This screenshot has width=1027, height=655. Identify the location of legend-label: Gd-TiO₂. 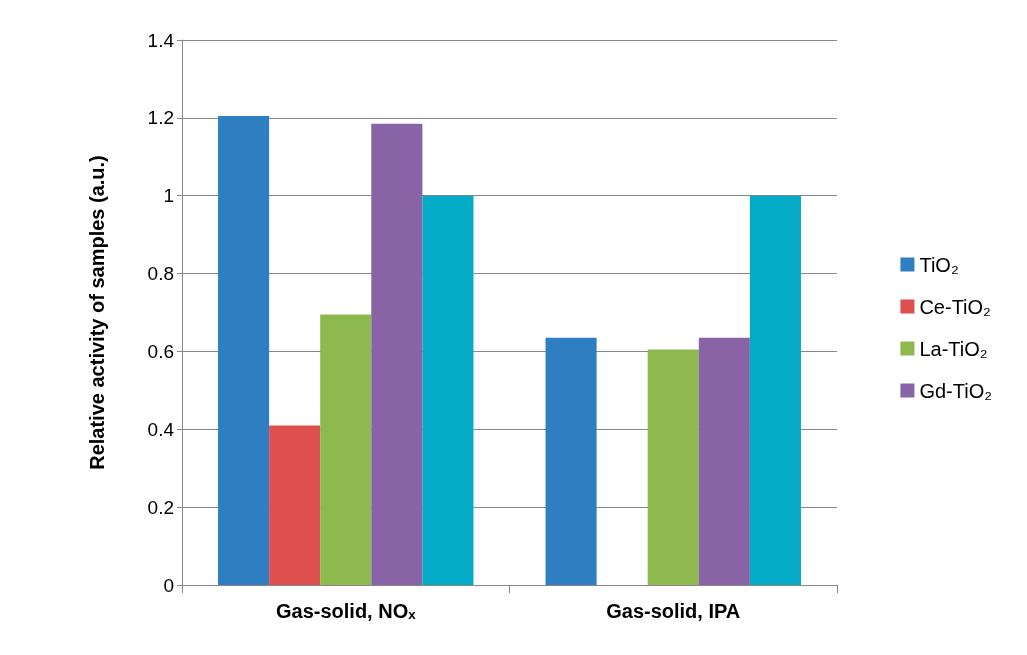
(955, 390).